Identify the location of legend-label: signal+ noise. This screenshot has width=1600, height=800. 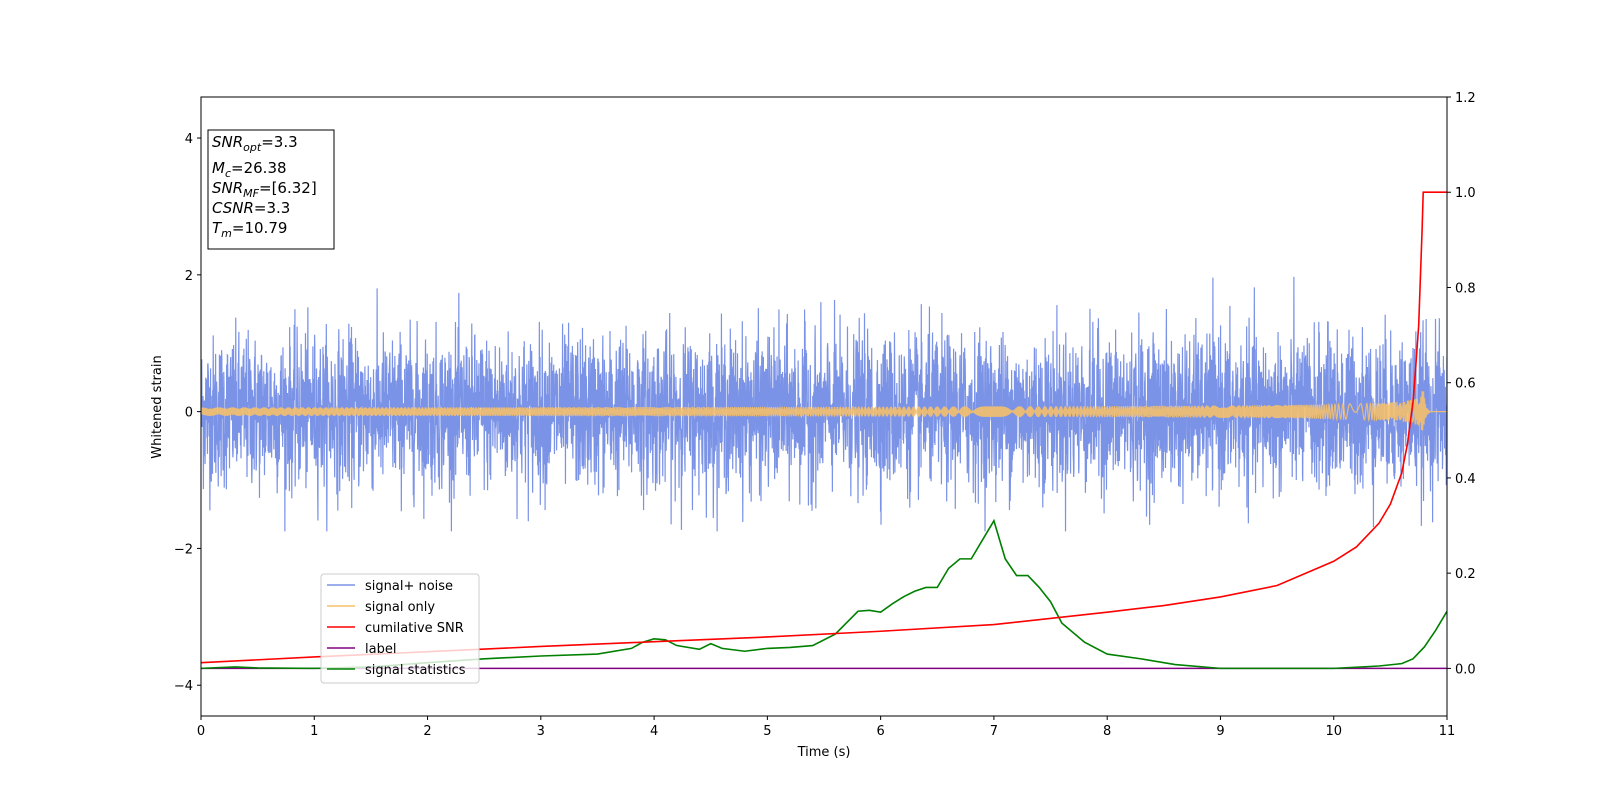
(409, 586).